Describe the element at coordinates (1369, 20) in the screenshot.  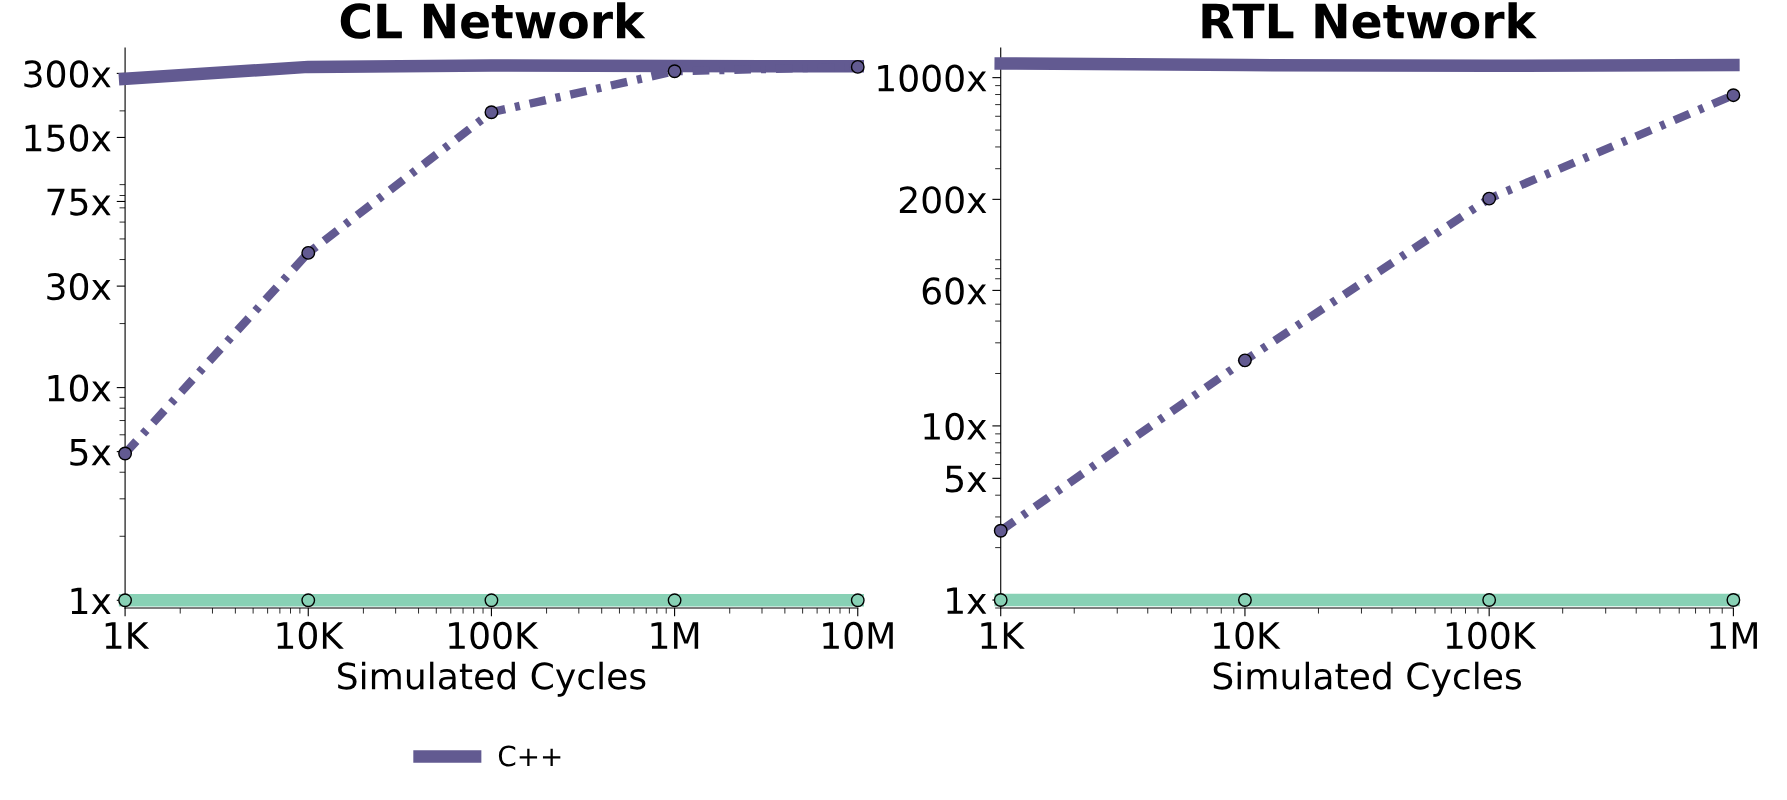
I see `chart-title: RTL Network` at that location.